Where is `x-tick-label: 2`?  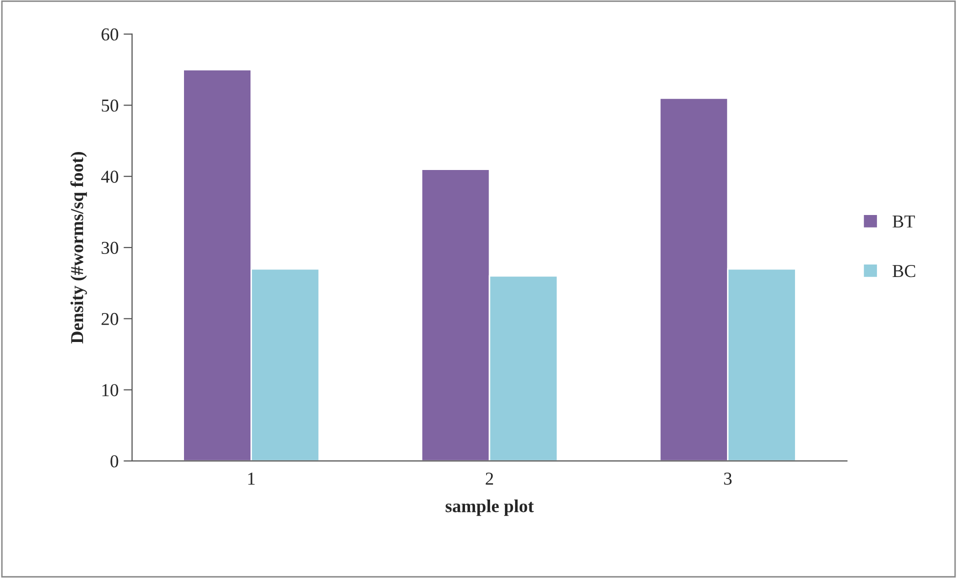 x-tick-label: 2 is located at coordinates (490, 478).